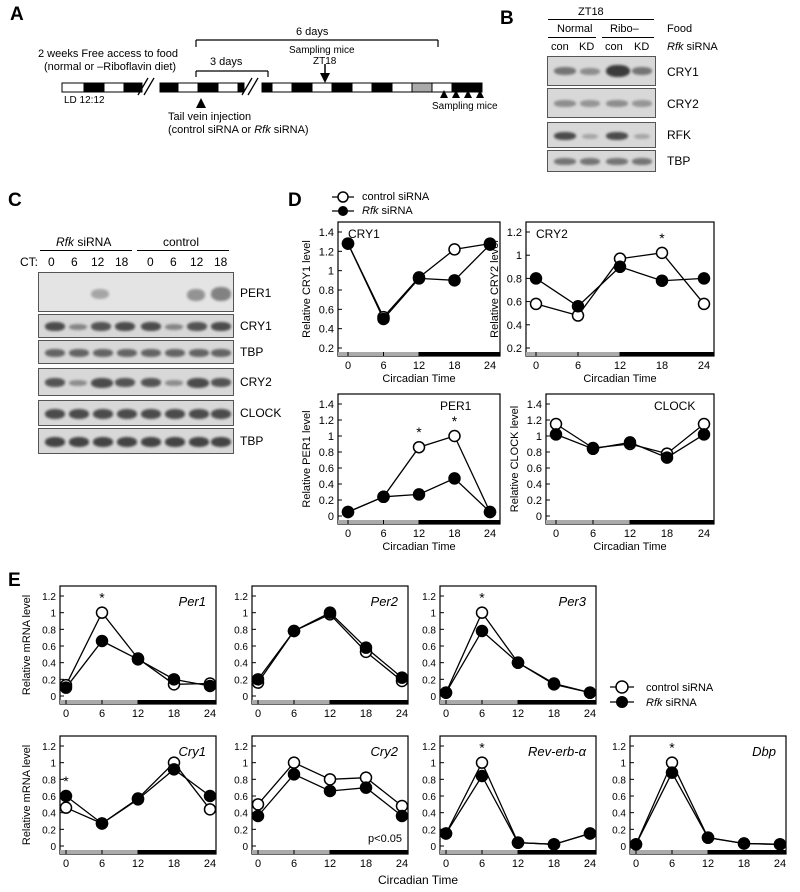  What do you see at coordinates (378, 354) in the screenshot?
I see `light-phase-bar` at bounding box center [378, 354].